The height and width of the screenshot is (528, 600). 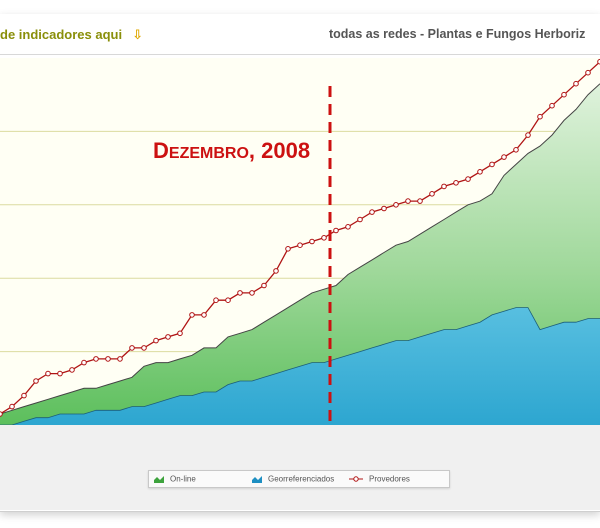 What do you see at coordinates (183, 479) in the screenshot?
I see `legend-label: On-line` at bounding box center [183, 479].